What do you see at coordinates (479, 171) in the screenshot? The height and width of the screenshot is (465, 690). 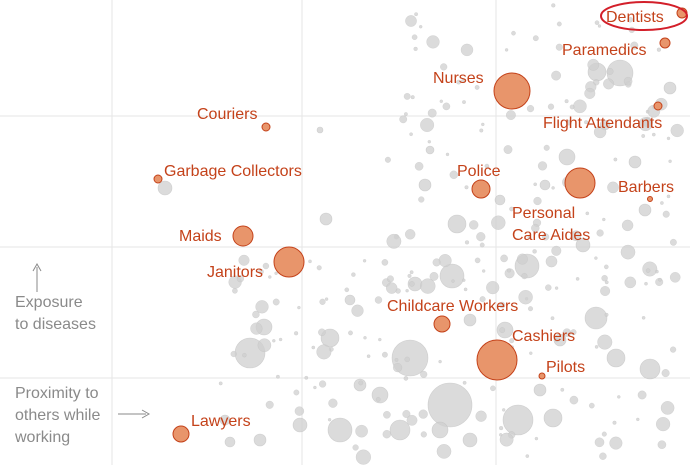 I see `label-police: Police` at bounding box center [479, 171].